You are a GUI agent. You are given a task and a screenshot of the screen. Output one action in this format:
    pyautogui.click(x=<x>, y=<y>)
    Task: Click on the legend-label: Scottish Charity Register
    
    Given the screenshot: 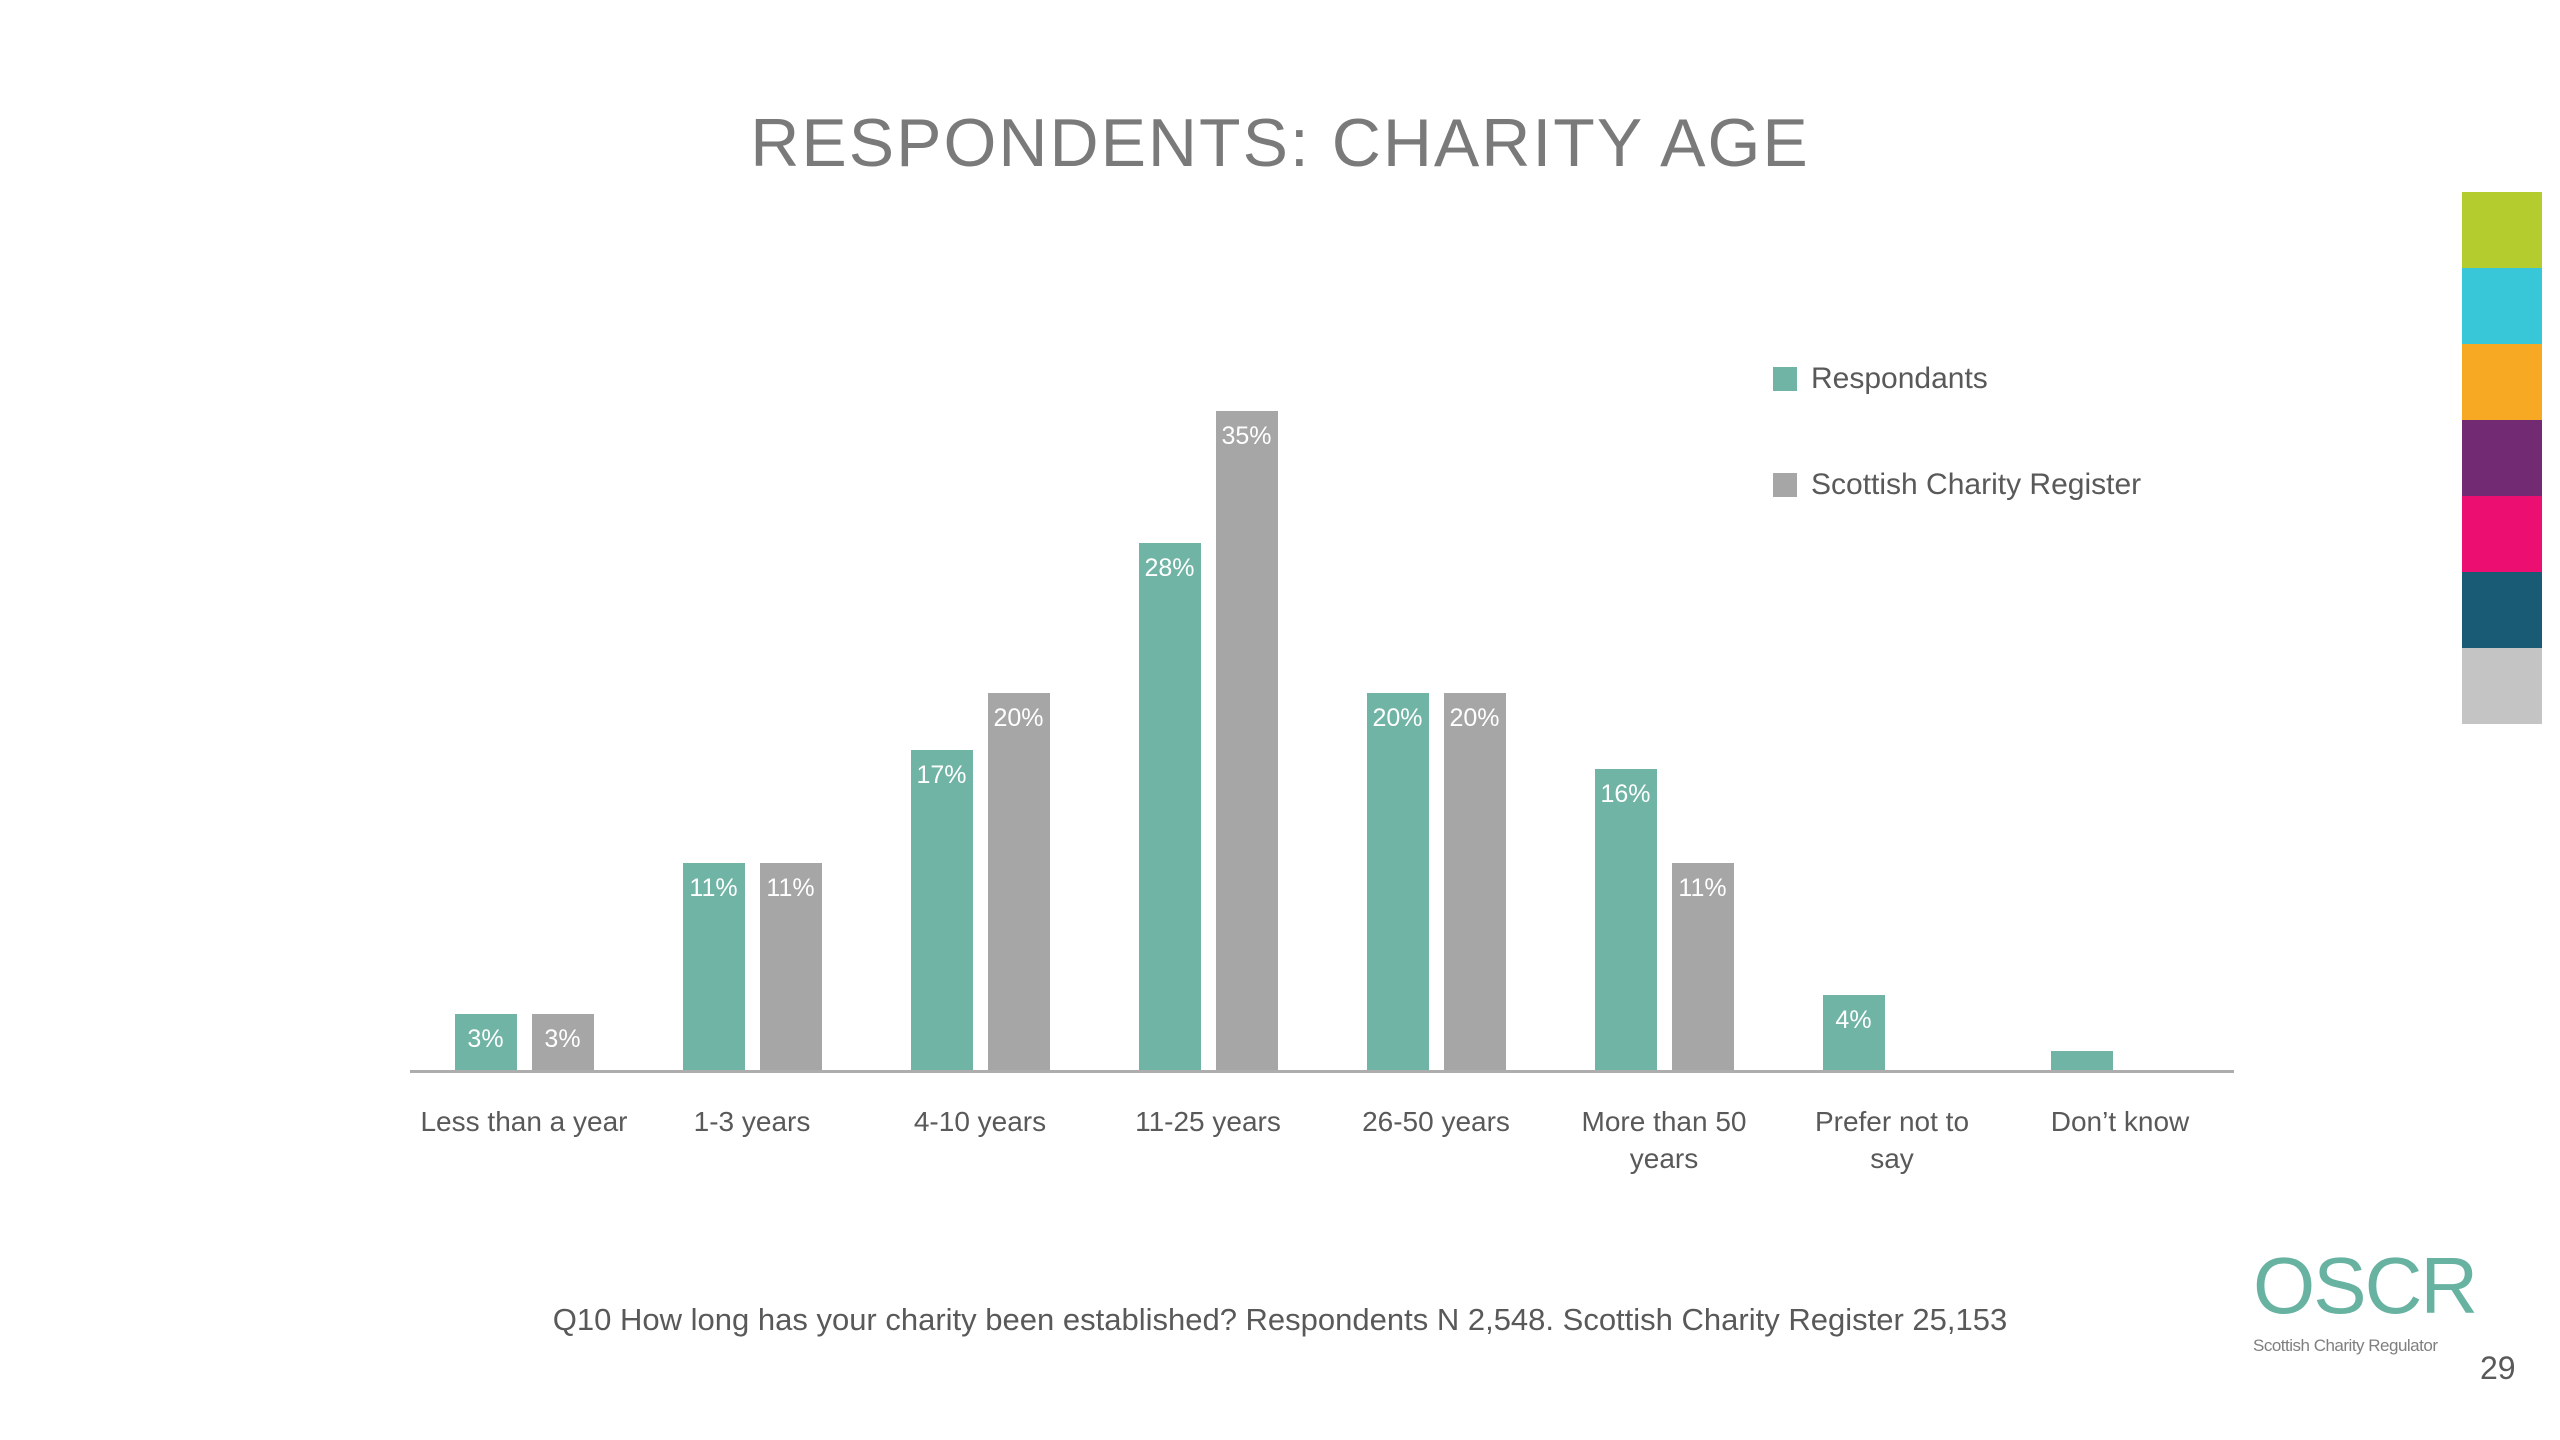 What is the action you would take?
    pyautogui.click(x=1976, y=484)
    